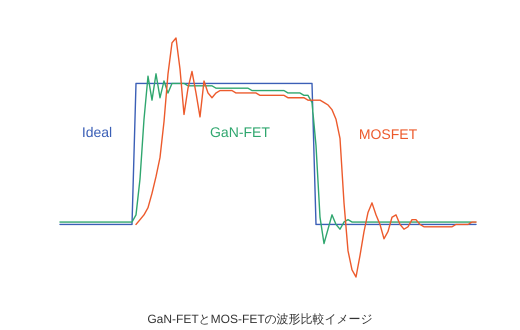 Image resolution: width=520 pixels, height=330 pixels. What do you see at coordinates (97, 132) in the screenshot?
I see `series-label: Ideal` at bounding box center [97, 132].